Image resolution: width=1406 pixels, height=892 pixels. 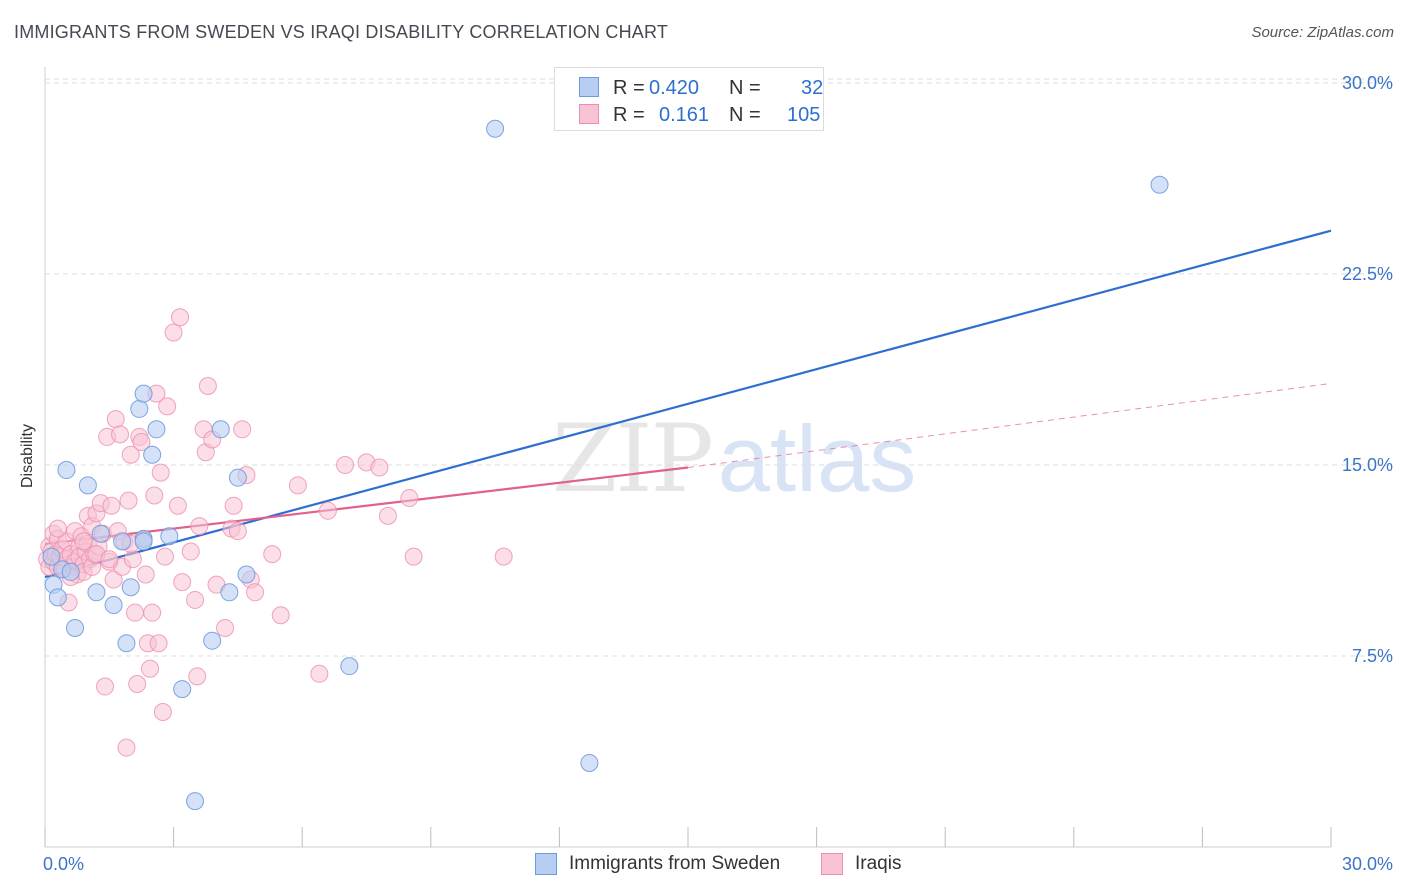 I want to click on watermark: ZIPatlas, so click(x=734, y=459).